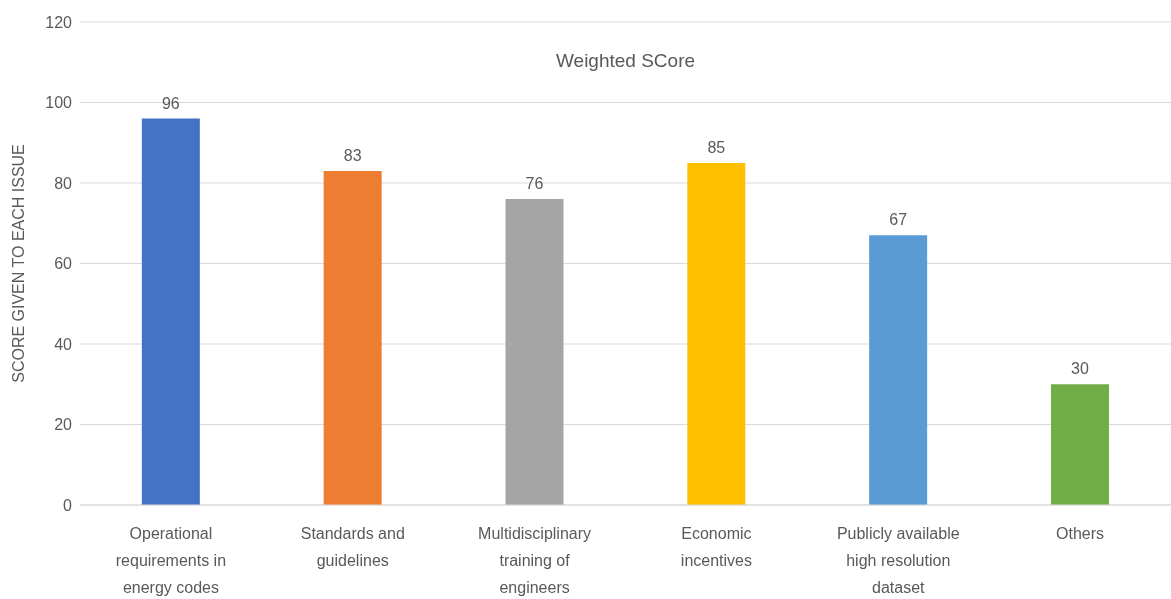 This screenshot has height=599, width=1171. Describe the element at coordinates (898, 560) in the screenshot. I see `x-tick-label: Publicly available high resolution dataset` at that location.